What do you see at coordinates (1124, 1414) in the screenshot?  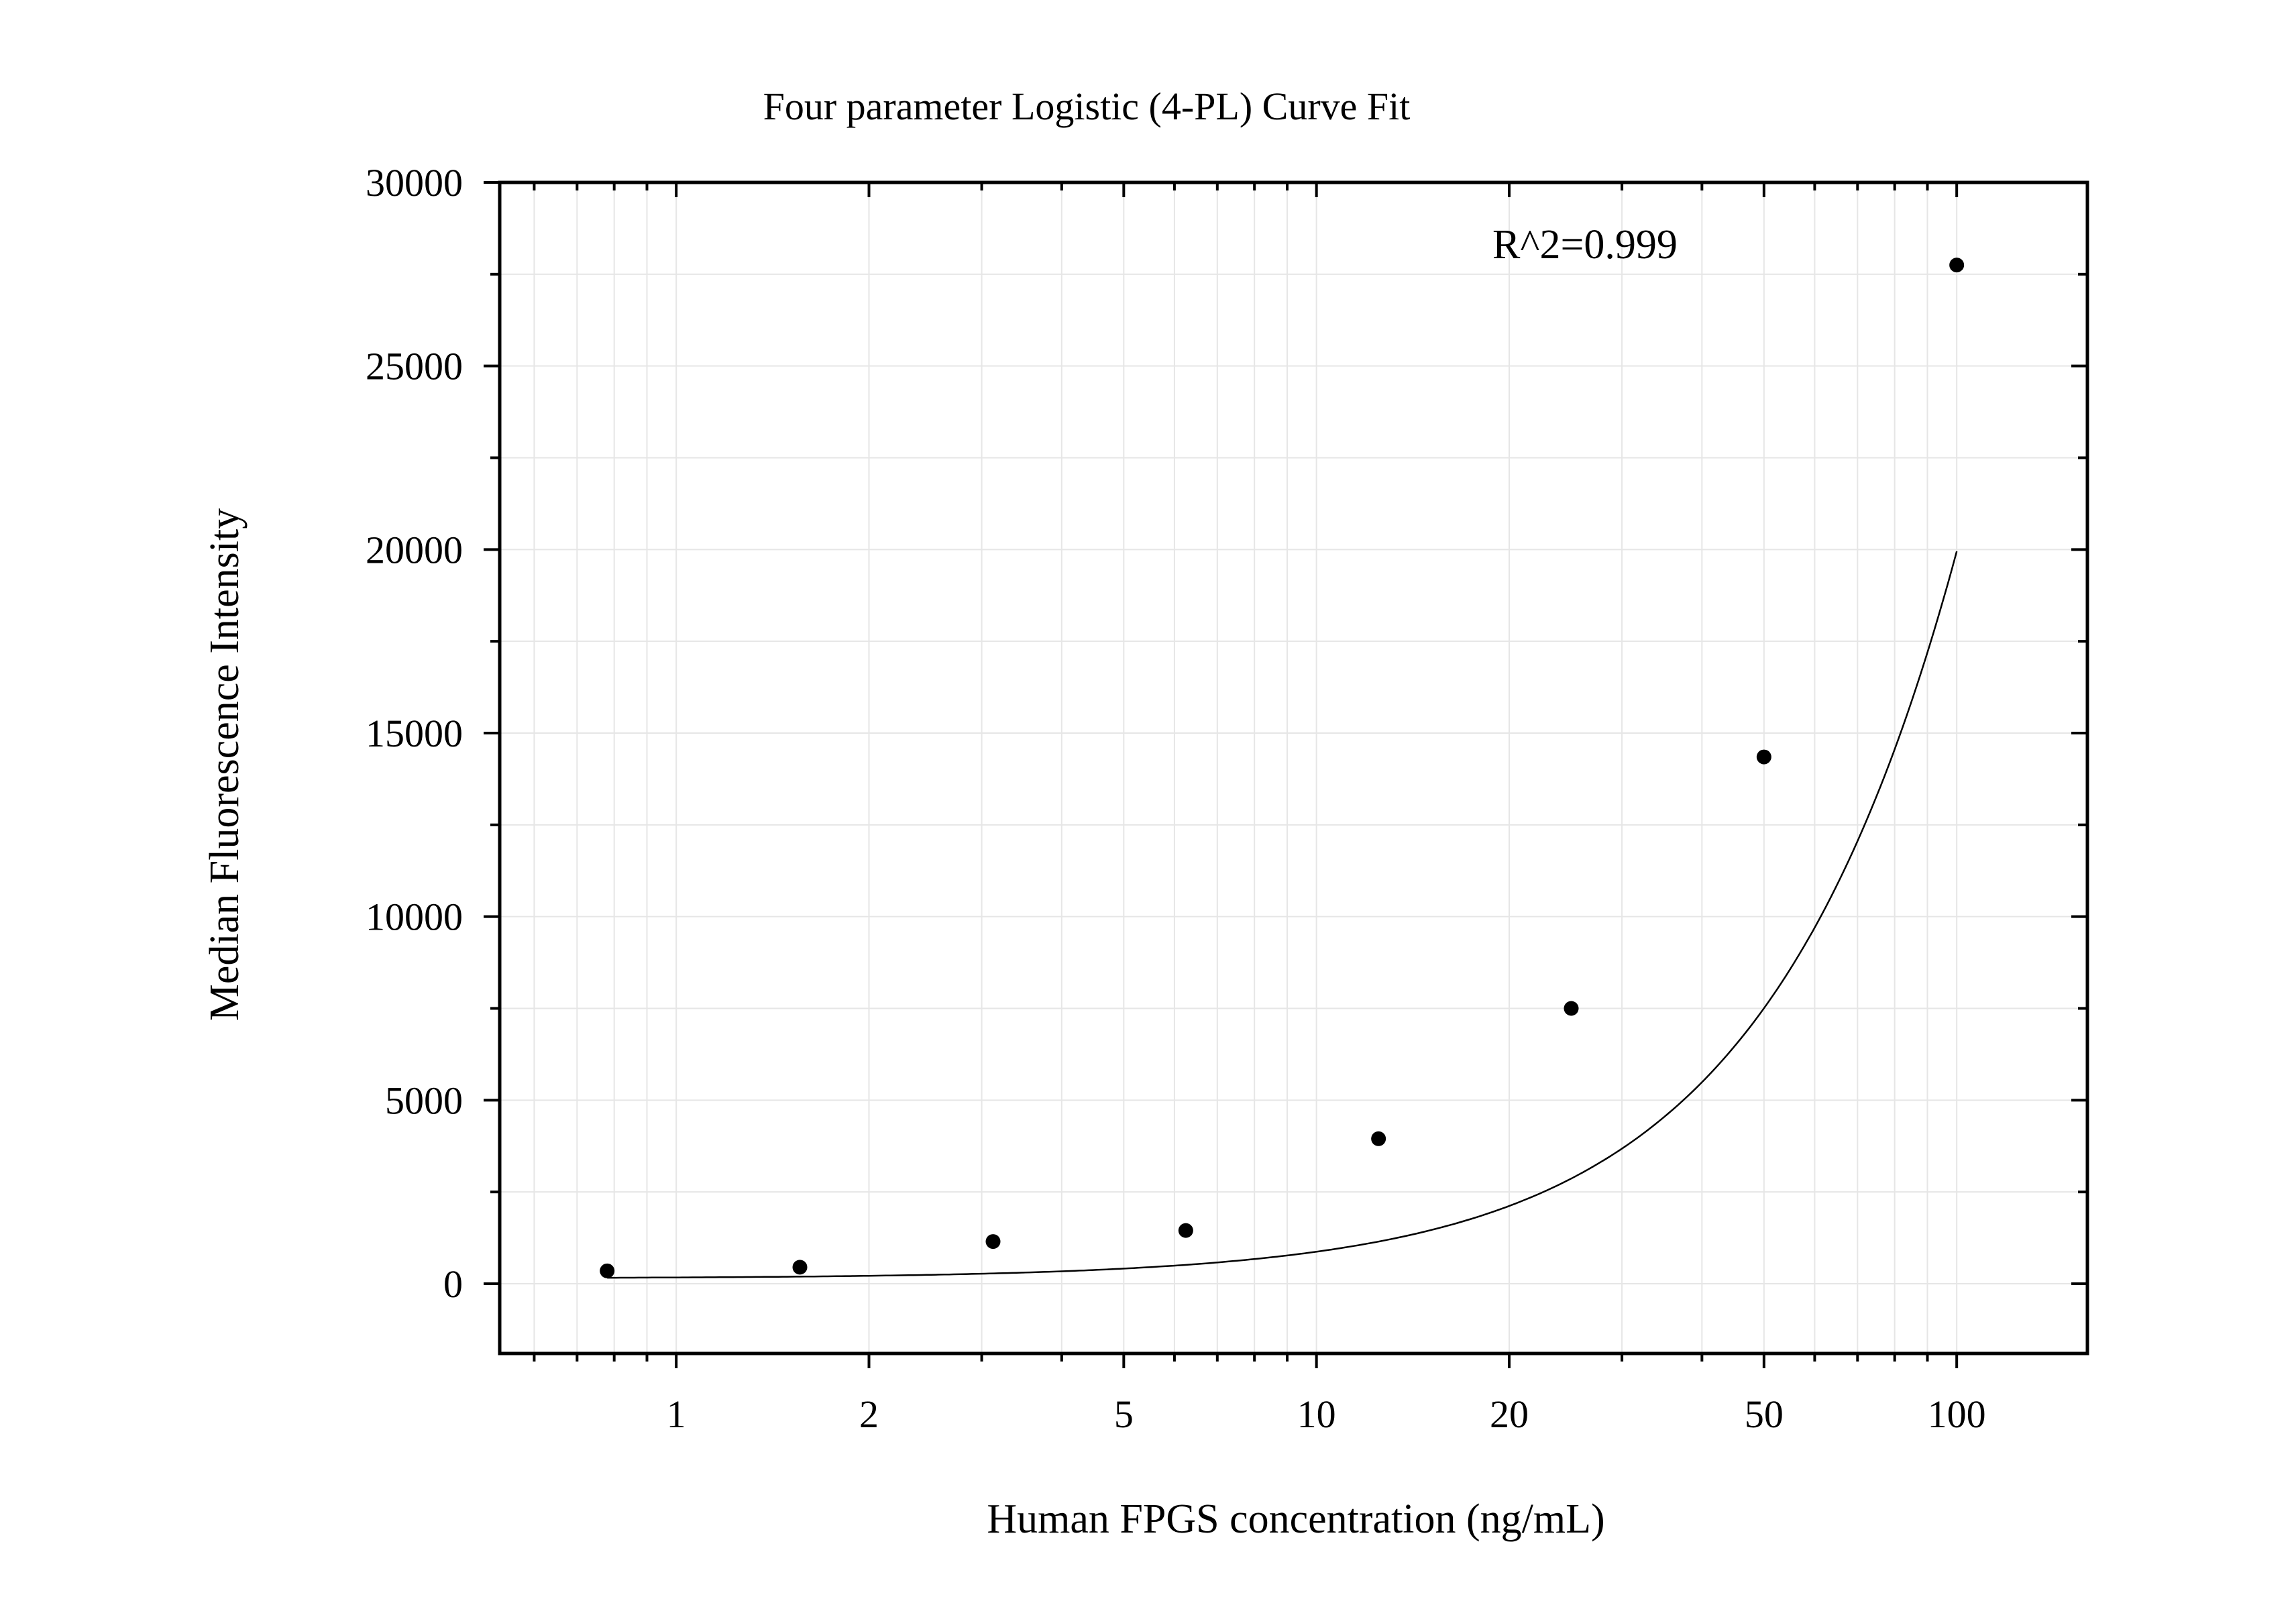 I see `x-tick-label: 5` at bounding box center [1124, 1414].